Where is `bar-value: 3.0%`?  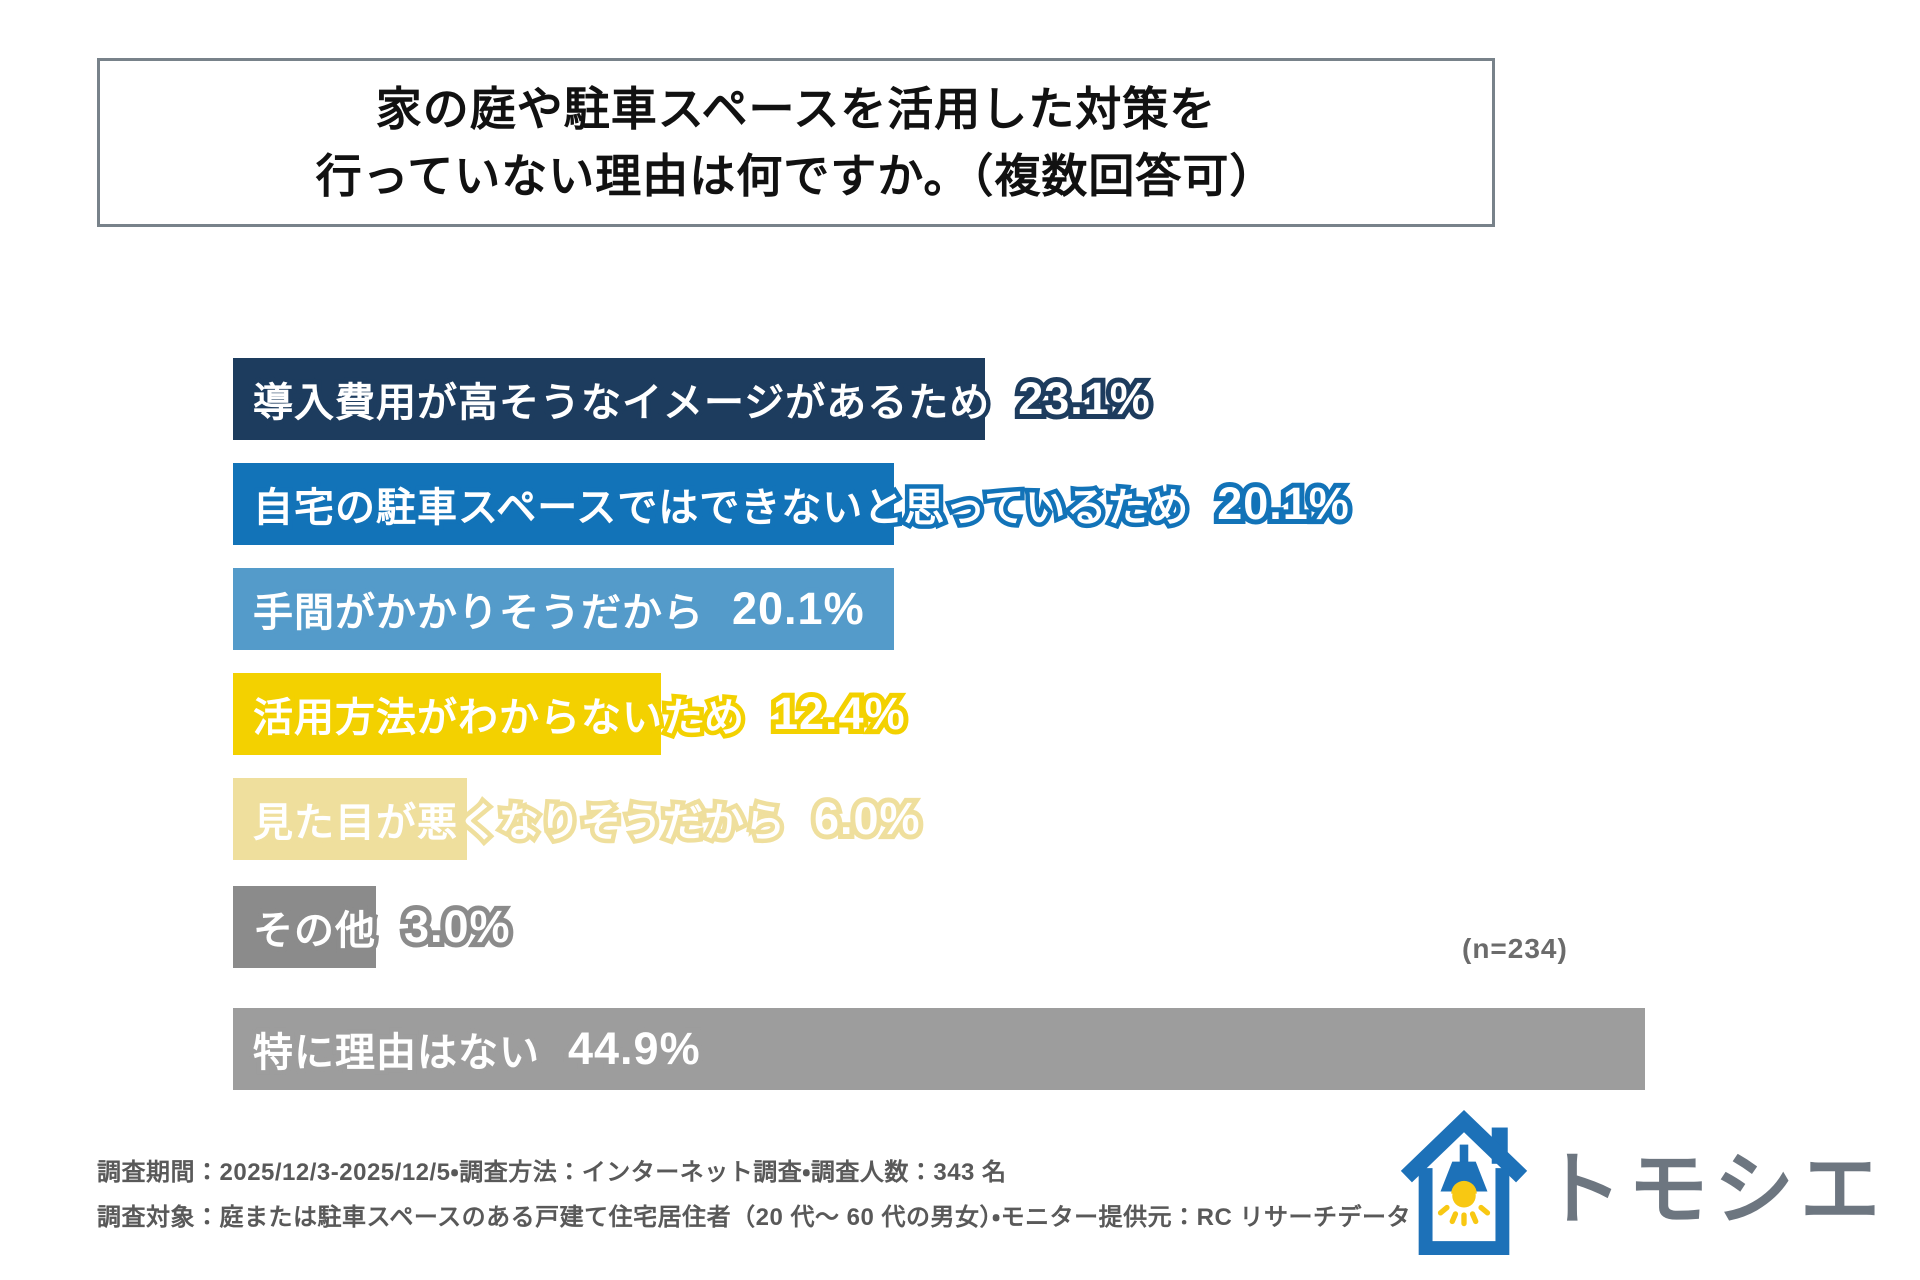 bar-value: 3.0% is located at coordinates (457, 926).